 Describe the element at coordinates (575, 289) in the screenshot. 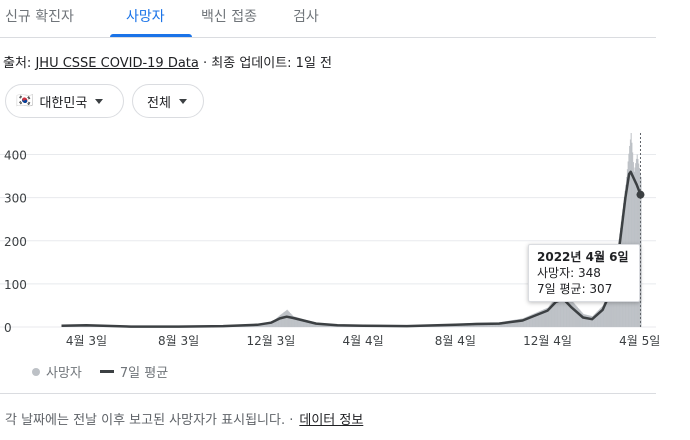

I see `tooltip-average: 7일 평균: 307` at that location.